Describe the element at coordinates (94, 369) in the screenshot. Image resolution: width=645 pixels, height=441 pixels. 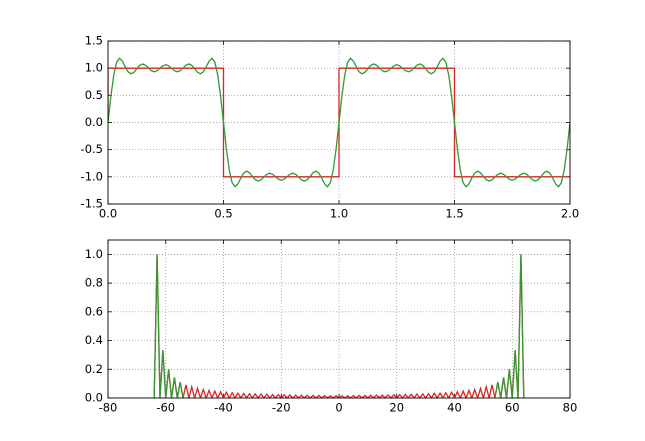
I see `y-tick-label: 0.2` at that location.